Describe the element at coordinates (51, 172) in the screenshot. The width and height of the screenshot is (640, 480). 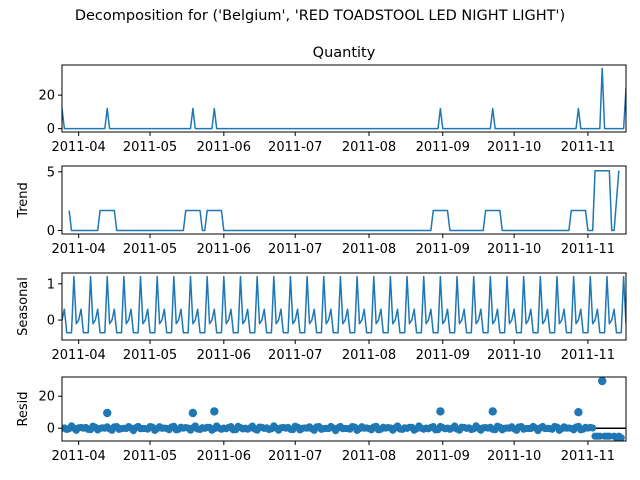
I see `y-tick-label: 5` at that location.